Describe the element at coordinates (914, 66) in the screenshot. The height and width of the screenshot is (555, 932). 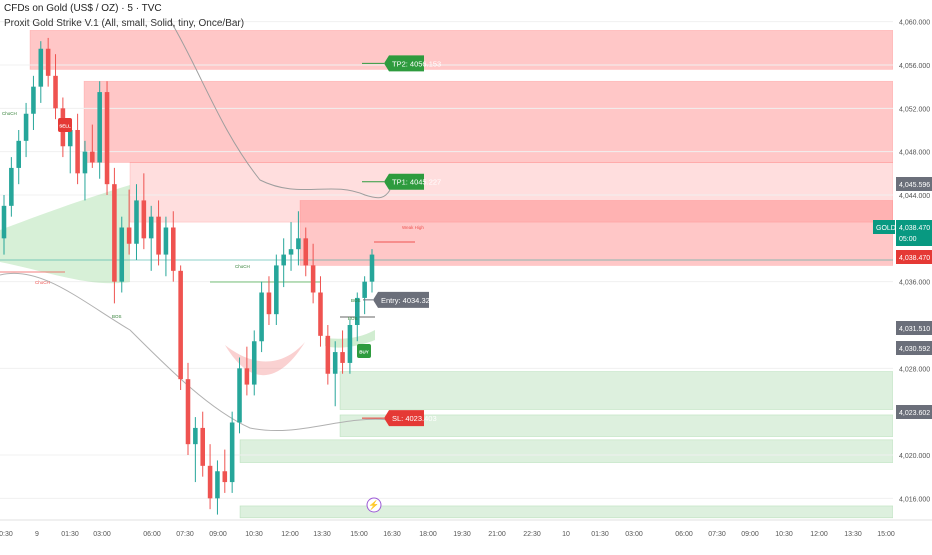
I see `y-tick-label: 4,056.000` at that location.